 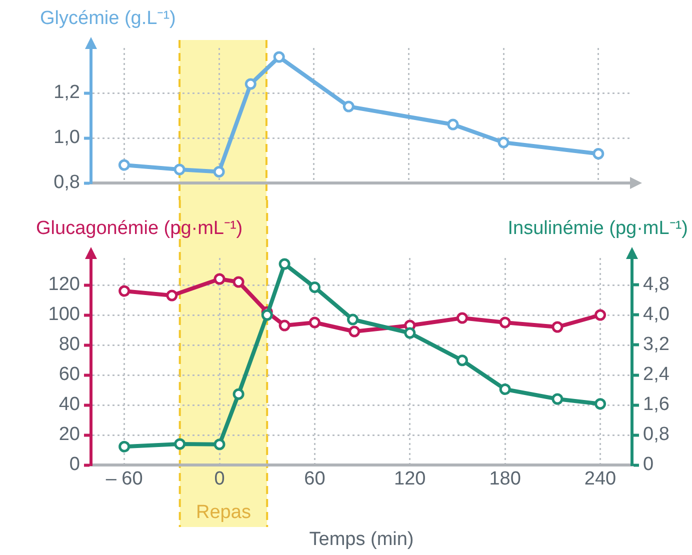 I want to click on x-tick-label: 60, so click(x=315, y=479).